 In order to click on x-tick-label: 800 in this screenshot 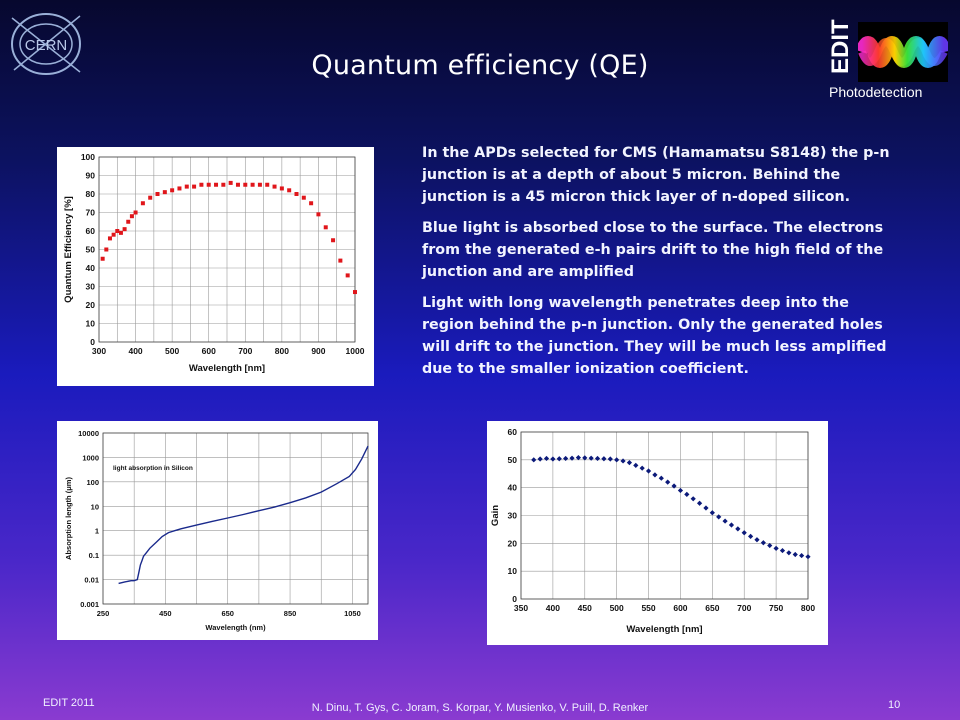, I will do `click(282, 351)`.